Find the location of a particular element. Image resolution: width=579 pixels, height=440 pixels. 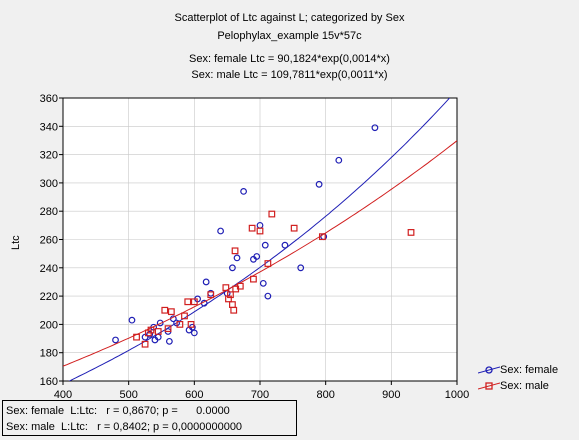

legend-male-marker is located at coordinates (489, 386).